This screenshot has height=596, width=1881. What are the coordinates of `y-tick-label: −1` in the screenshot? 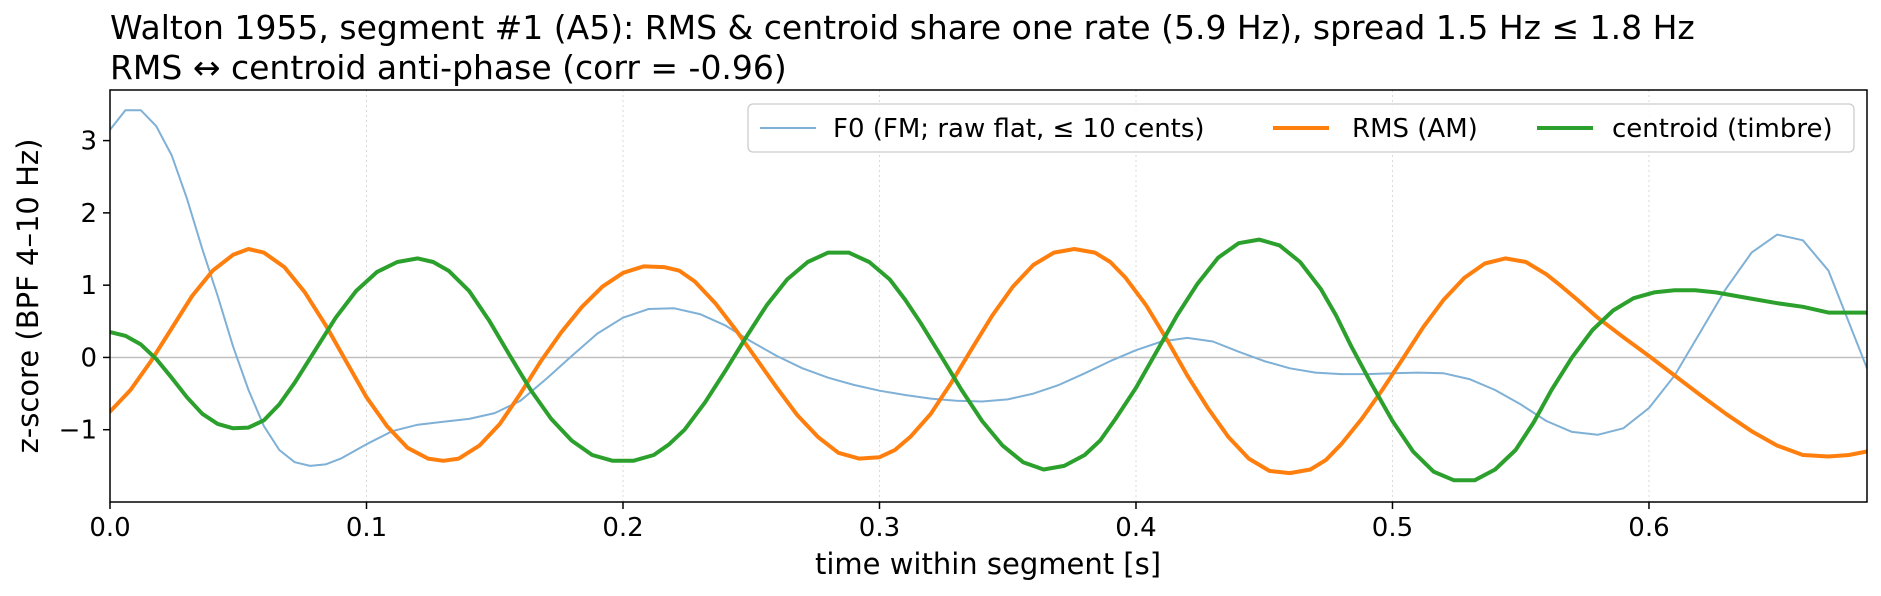 It's located at (78, 431).